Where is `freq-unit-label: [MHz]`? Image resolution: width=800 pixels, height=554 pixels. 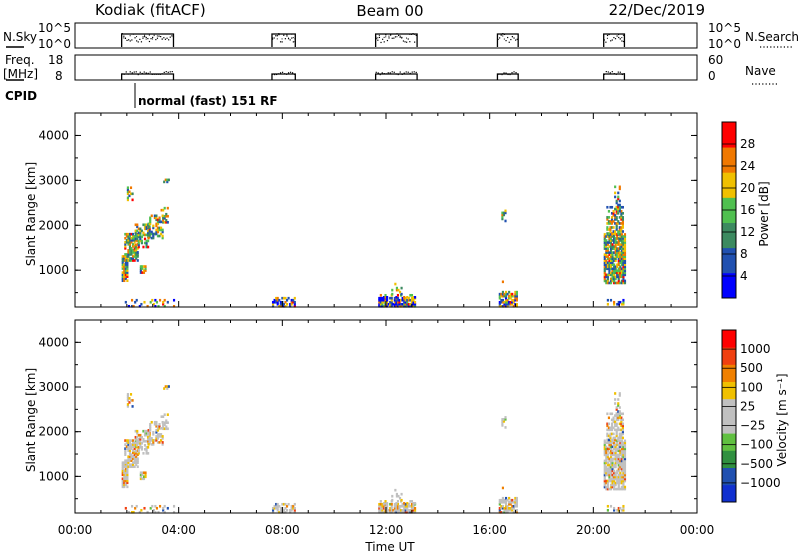 freq-unit-label: [MHz] is located at coordinates (20, 74).